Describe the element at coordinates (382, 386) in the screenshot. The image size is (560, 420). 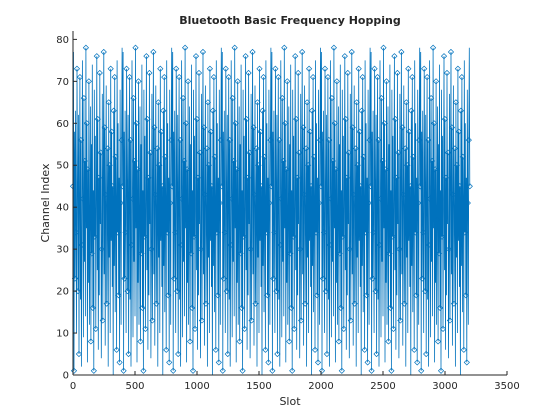
I see `x-tick-label: 2500` at that location.